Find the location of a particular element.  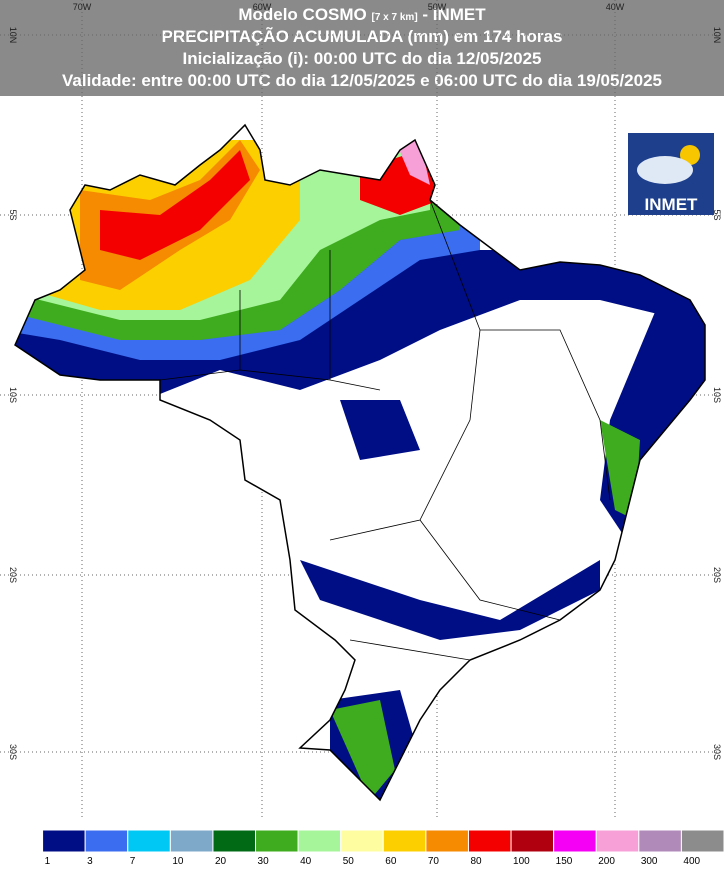

lon-label: 50W is located at coordinates (437, 7).